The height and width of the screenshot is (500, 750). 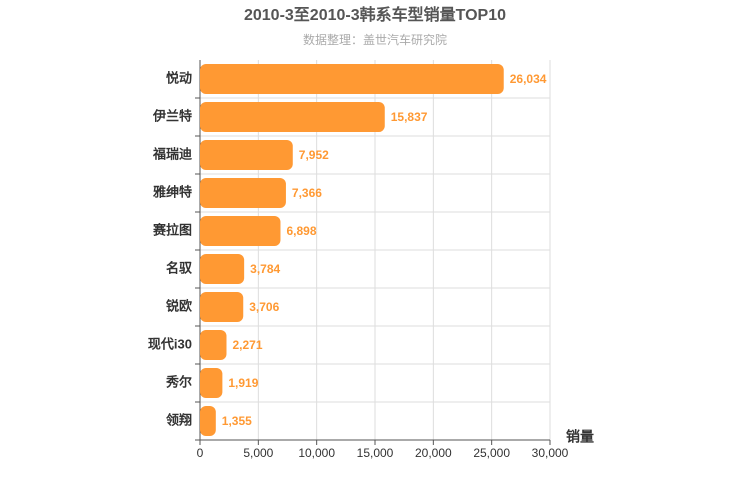 I want to click on x-tick-label: 0, so click(x=200, y=453).